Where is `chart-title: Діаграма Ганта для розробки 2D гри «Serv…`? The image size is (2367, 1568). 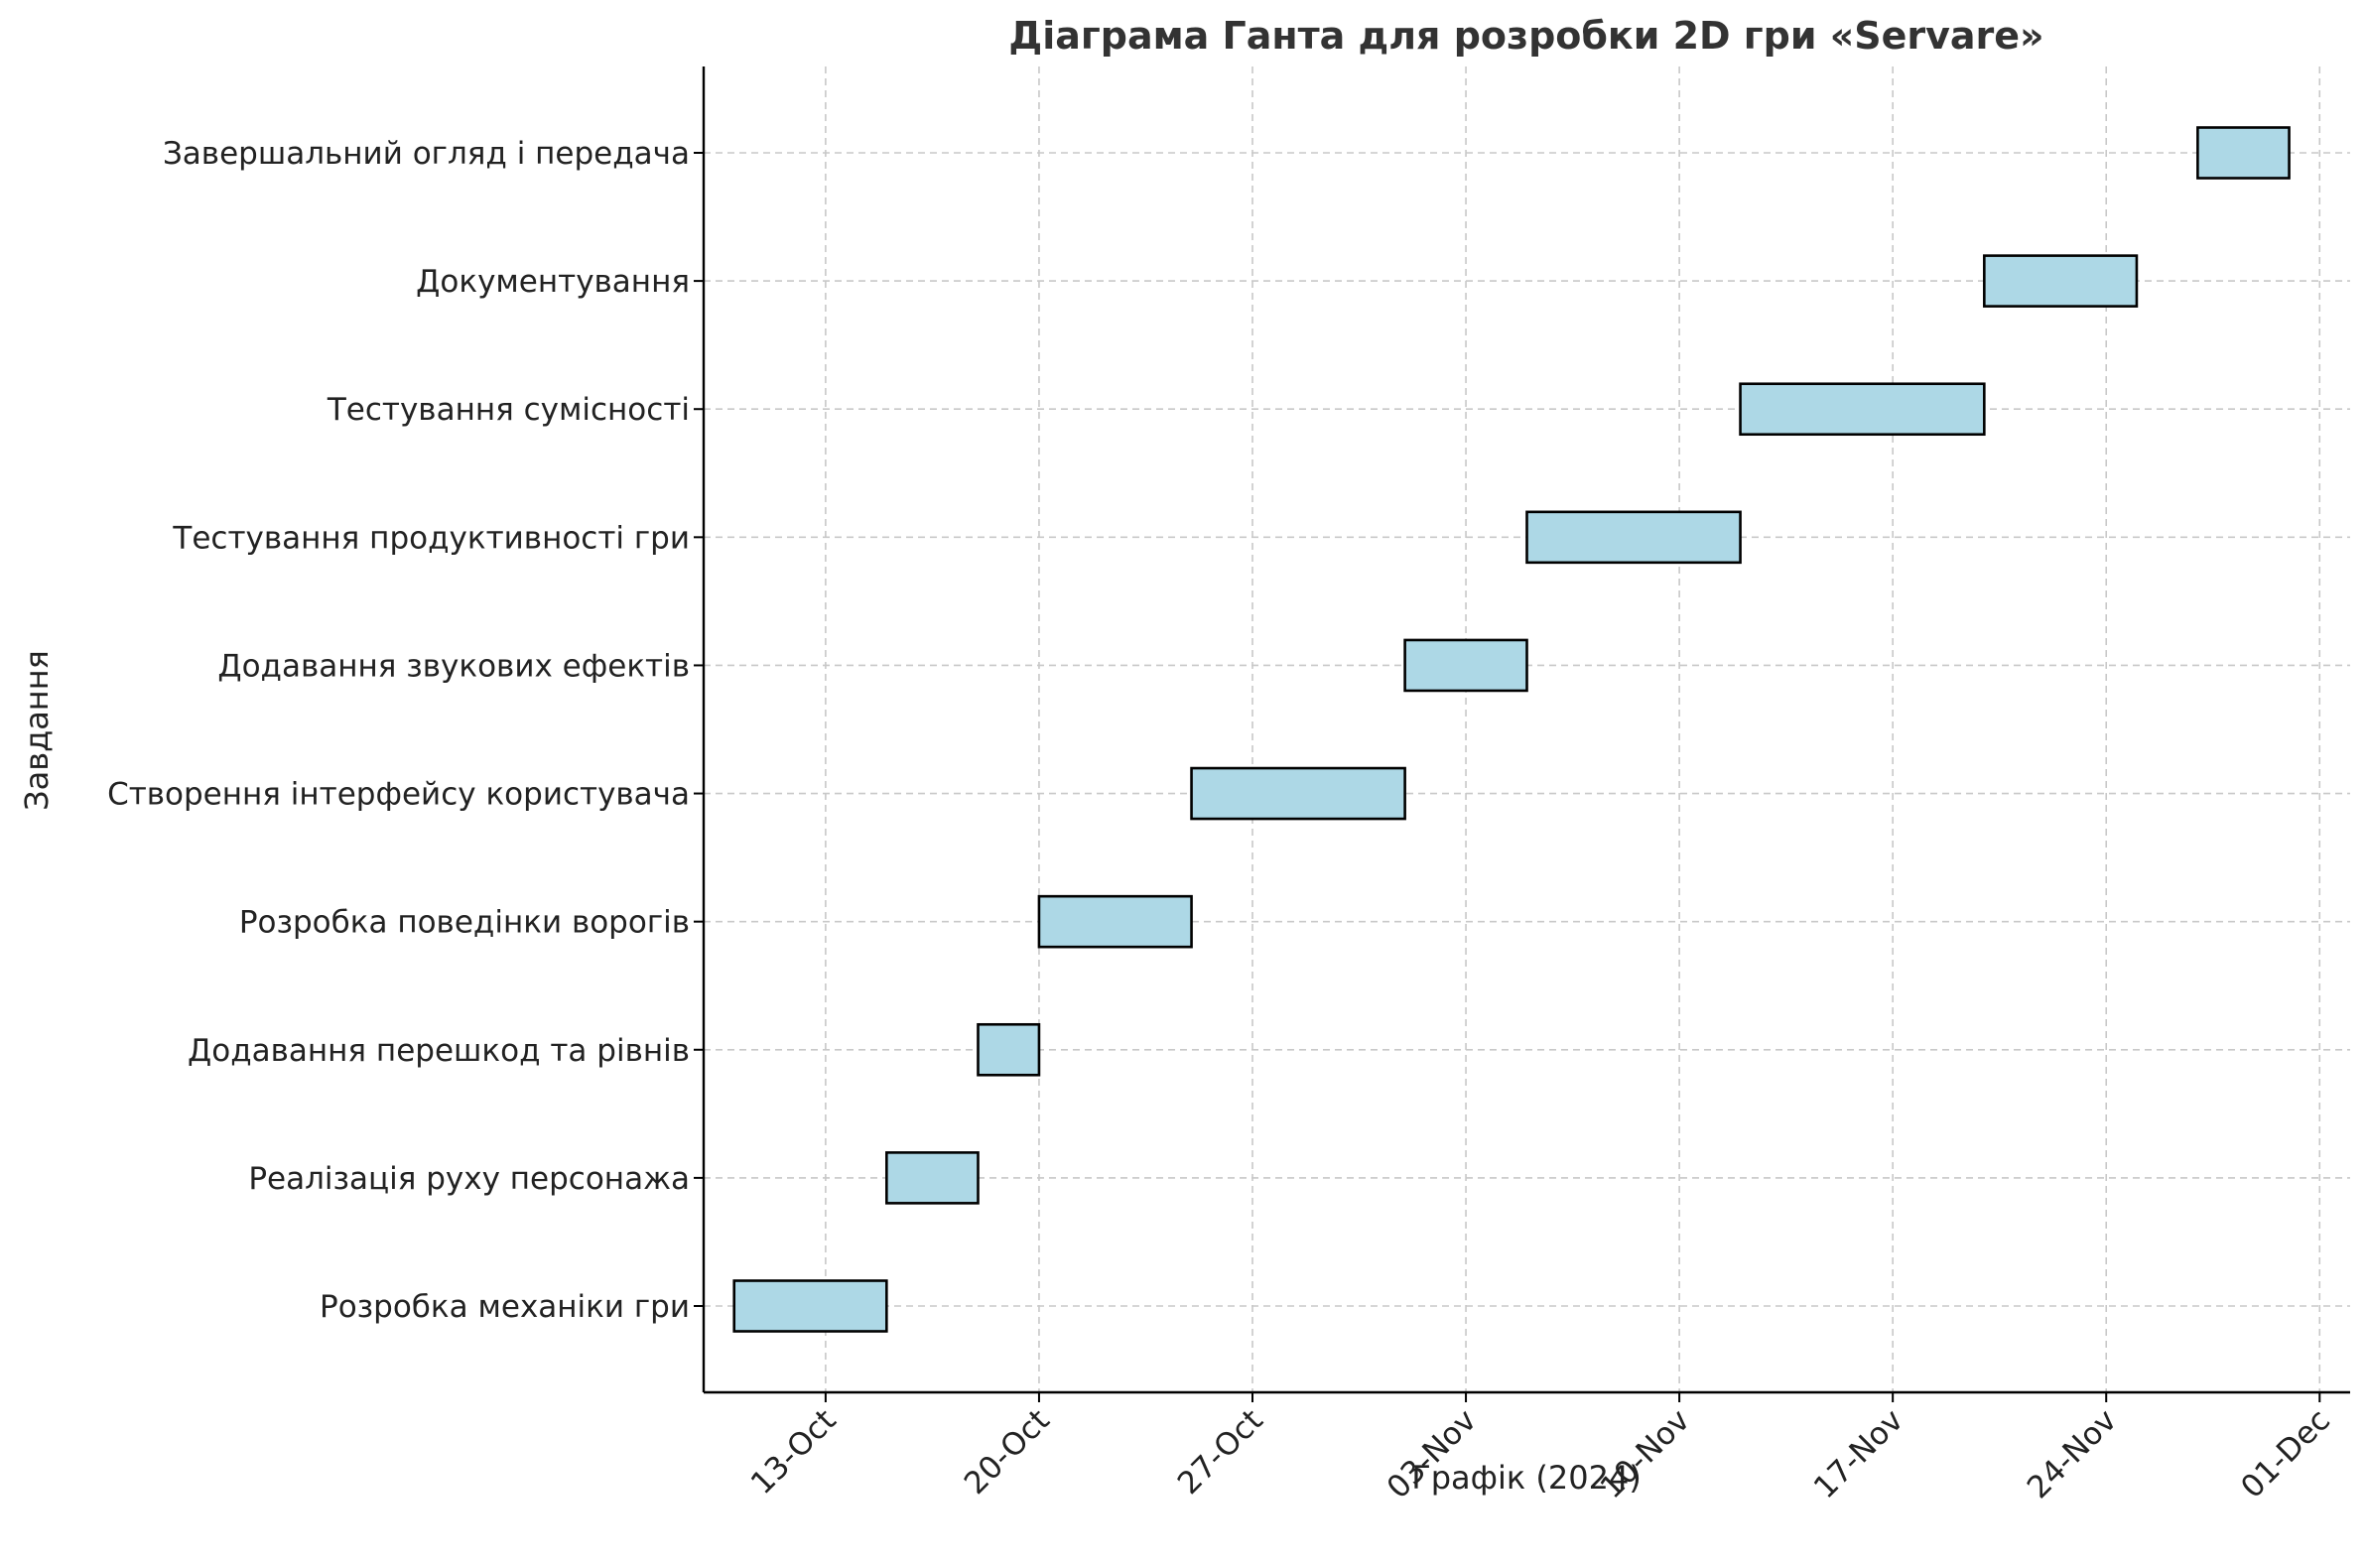
chart-title: Діаграма Ганта для розробки 2D гри «Serv… is located at coordinates (1526, 36).